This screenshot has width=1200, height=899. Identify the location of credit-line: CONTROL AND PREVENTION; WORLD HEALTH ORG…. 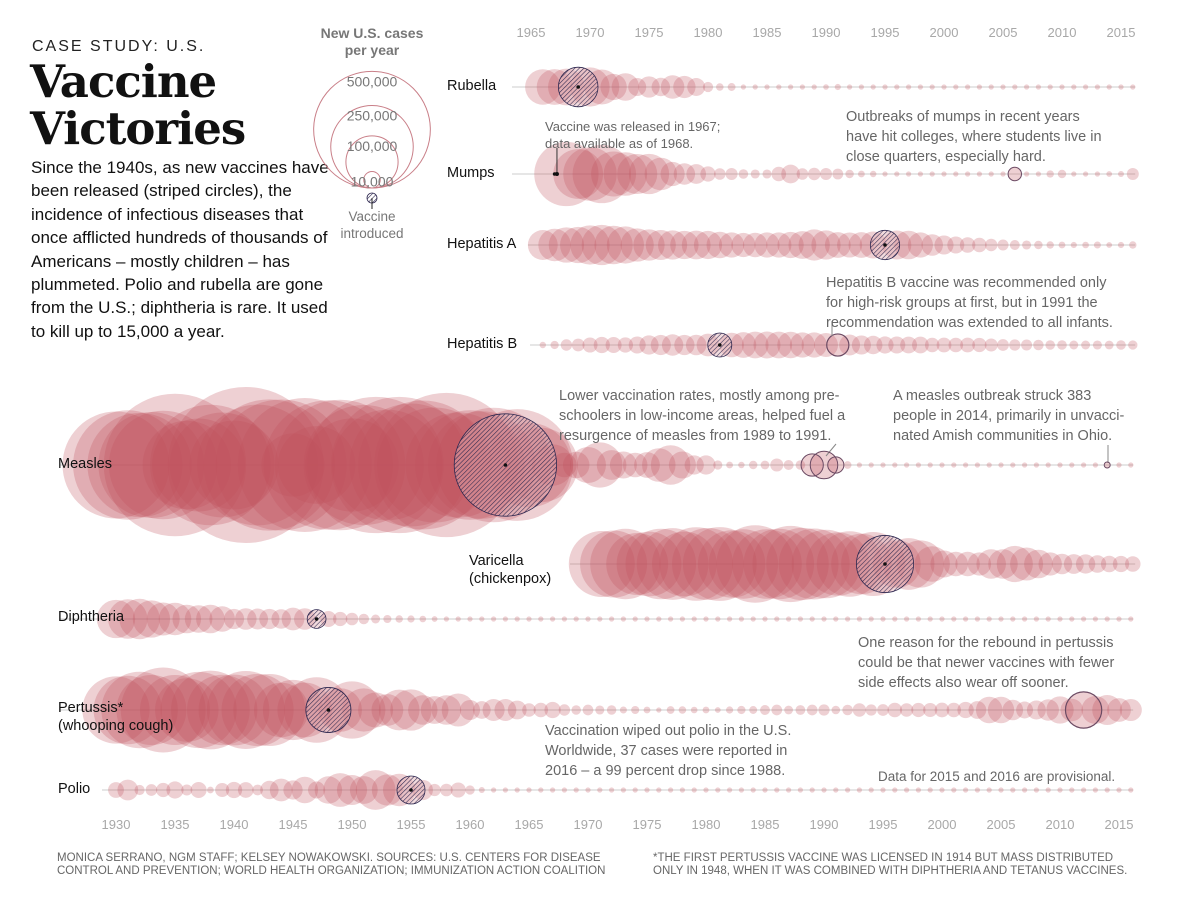
(331, 871).